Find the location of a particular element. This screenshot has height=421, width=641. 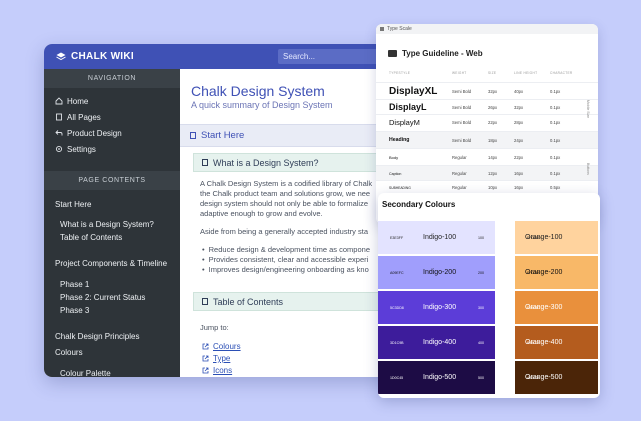

monitor-icon is located at coordinates (392, 53).